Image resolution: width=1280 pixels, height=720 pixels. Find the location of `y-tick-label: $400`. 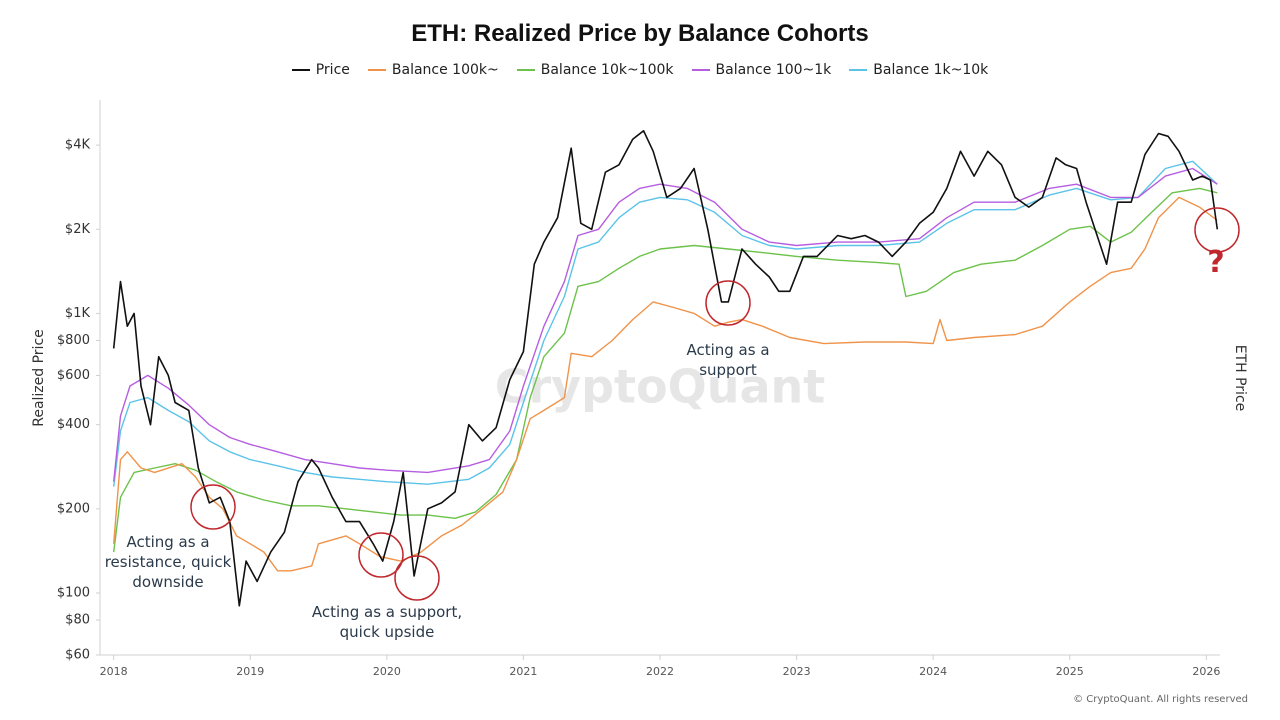

y-tick-label: $400 is located at coordinates (73, 424).